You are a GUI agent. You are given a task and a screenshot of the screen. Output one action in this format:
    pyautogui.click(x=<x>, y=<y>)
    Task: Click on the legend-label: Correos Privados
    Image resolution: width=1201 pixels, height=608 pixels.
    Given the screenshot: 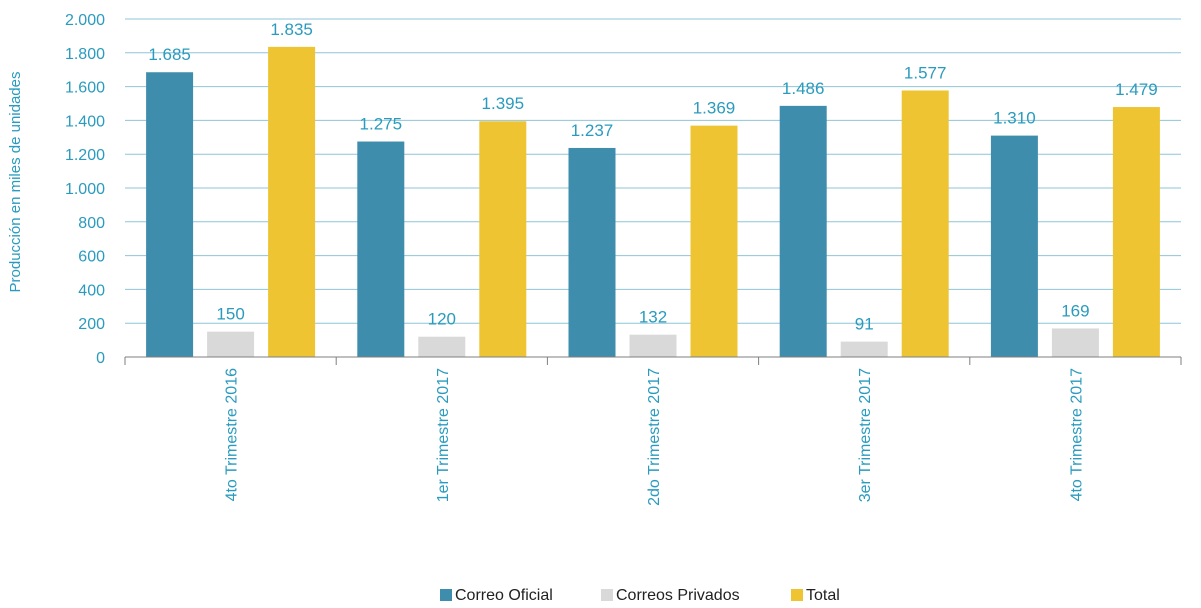 What is the action you would take?
    pyautogui.click(x=678, y=595)
    